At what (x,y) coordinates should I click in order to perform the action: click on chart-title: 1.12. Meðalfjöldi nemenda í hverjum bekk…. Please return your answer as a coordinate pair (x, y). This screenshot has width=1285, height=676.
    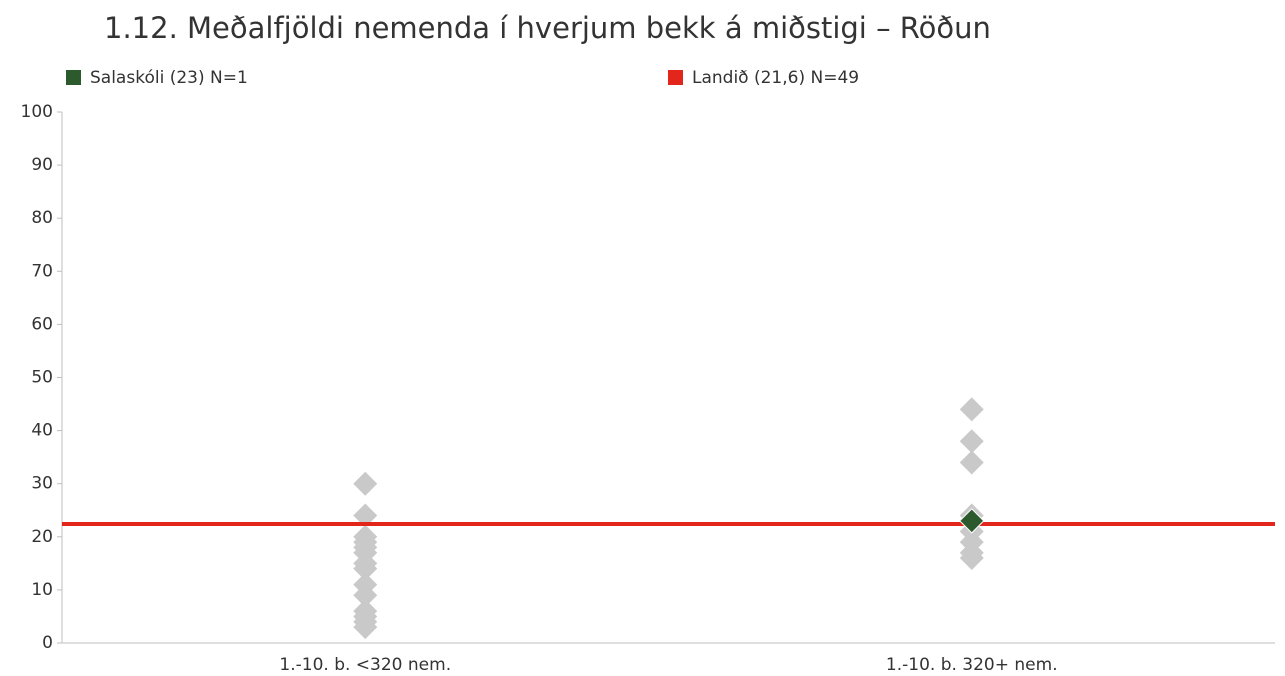
    Looking at the image, I should click on (547, 28).